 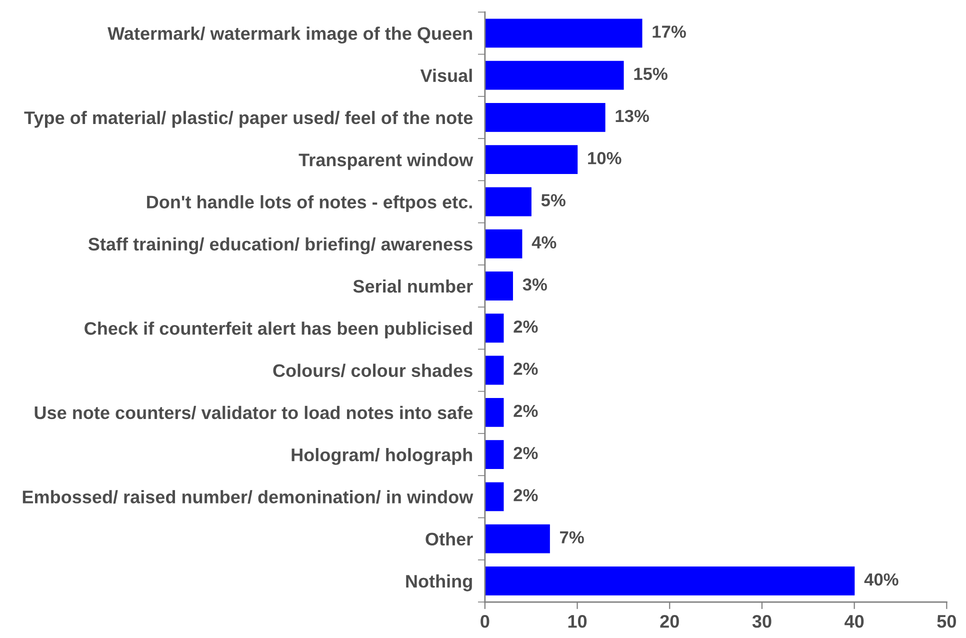 What do you see at coordinates (605, 158) in the screenshot?
I see `data-label: 10%` at bounding box center [605, 158].